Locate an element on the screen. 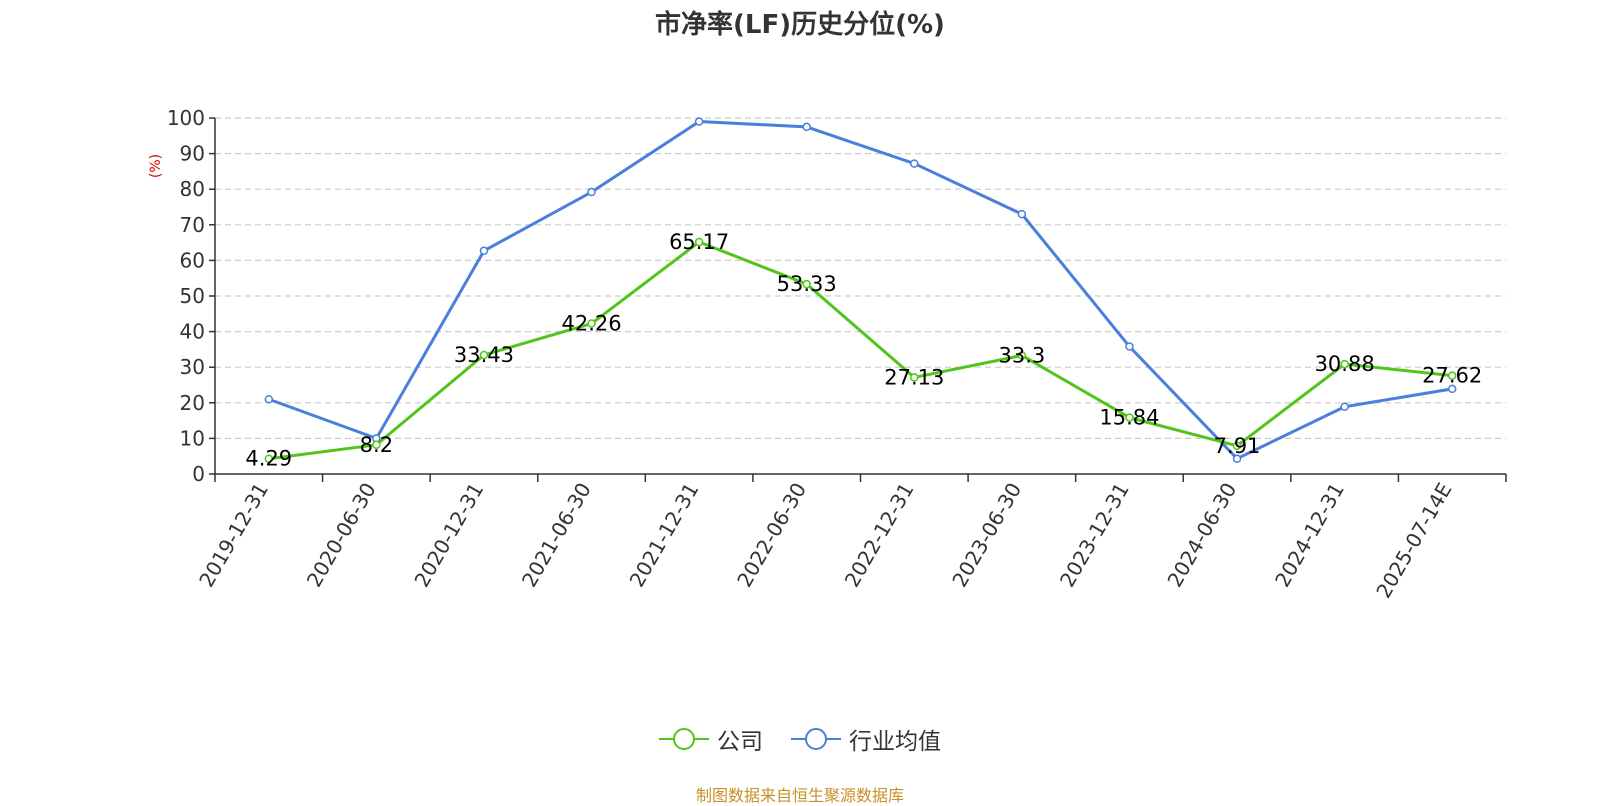  legend: 公司 行业均值 is located at coordinates (800, 739).